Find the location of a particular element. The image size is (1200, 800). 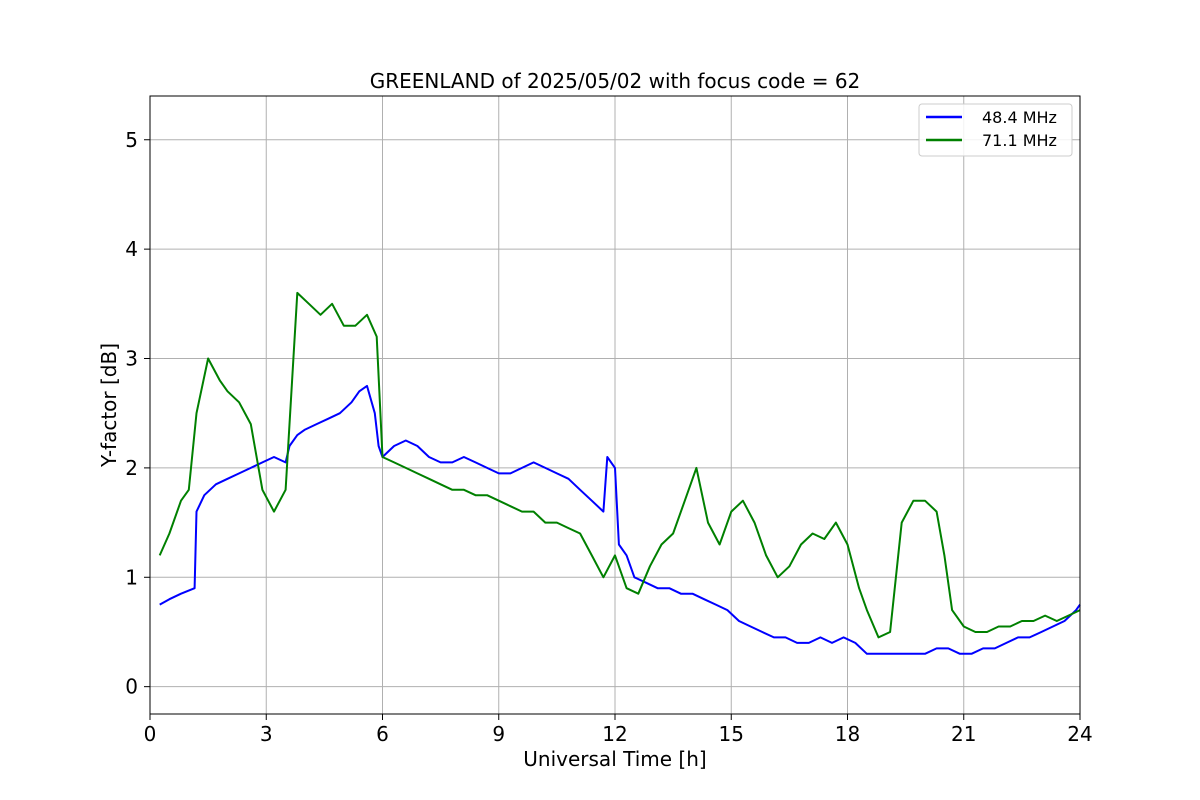

x-tick-label: 24 is located at coordinates (1079, 734).